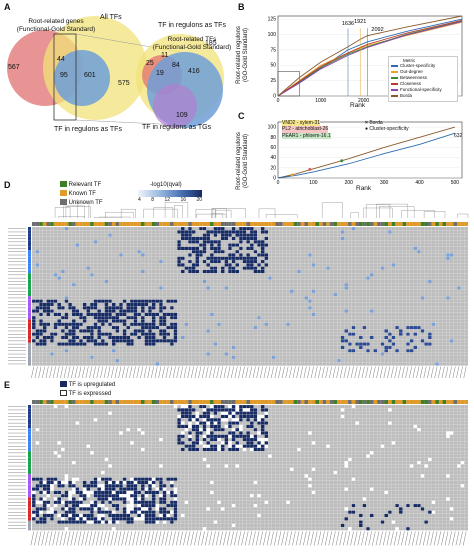 The image size is (474, 554). Describe the element at coordinates (288, 84) in the screenshot. I see `chart-b-zoom-box` at that location.